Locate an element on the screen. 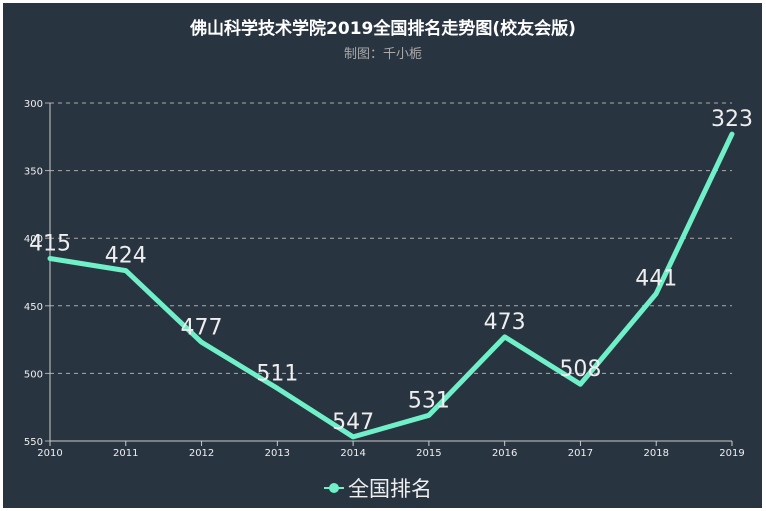 The width and height of the screenshot is (766, 511). data-label: 511 is located at coordinates (277, 373).